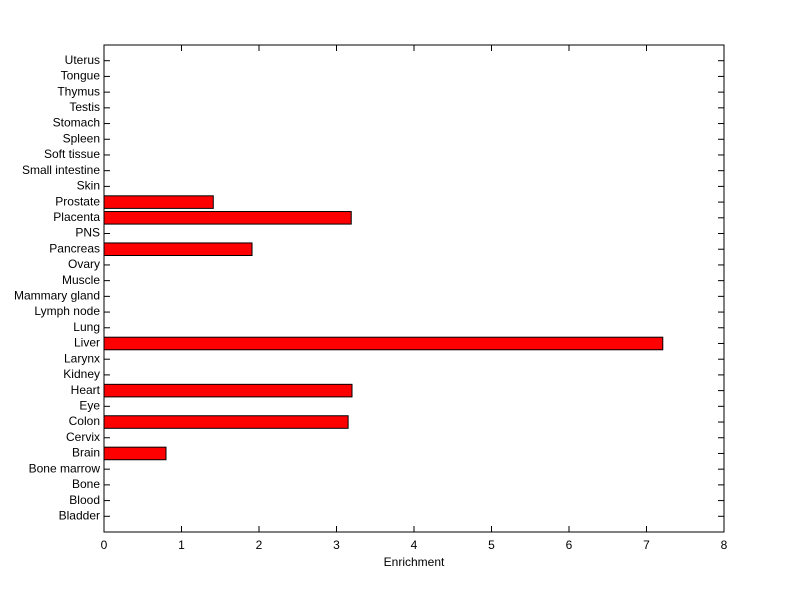 Image resolution: width=800 pixels, height=599 pixels. What do you see at coordinates (84, 264) in the screenshot?
I see `y-tick-label: Ovary` at bounding box center [84, 264].